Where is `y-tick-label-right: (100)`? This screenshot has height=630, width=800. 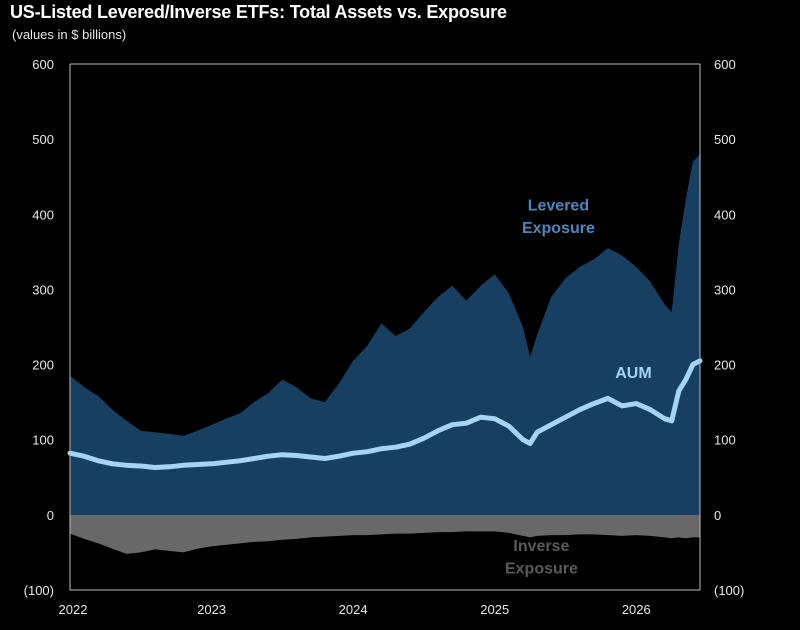 y-tick-label-right: (100) is located at coordinates (729, 590).